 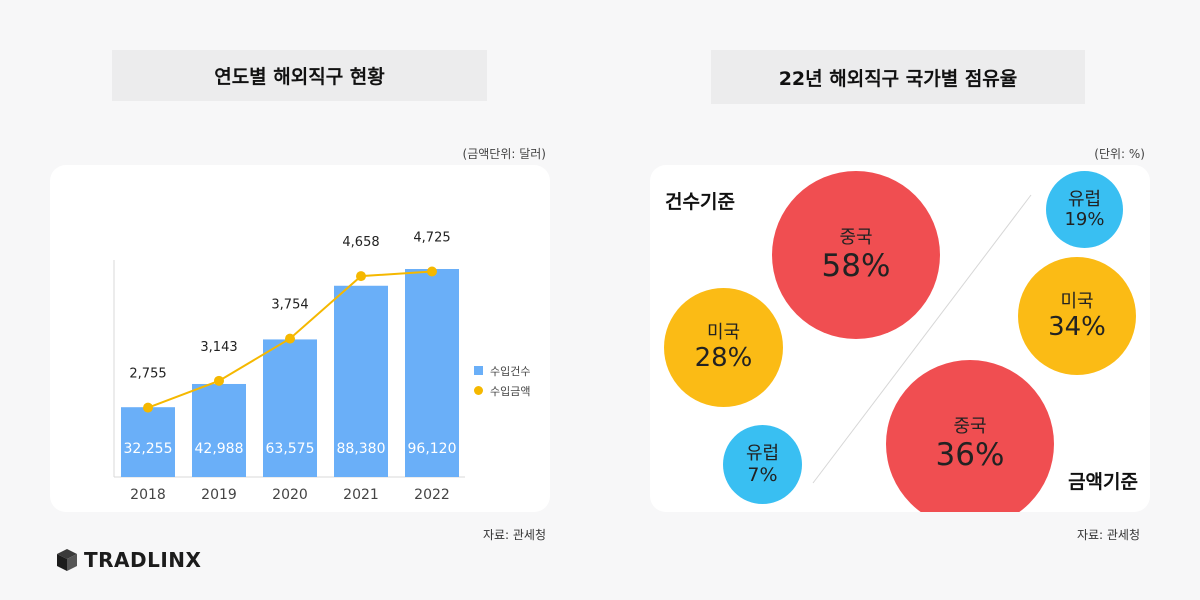 What do you see at coordinates (289, 305) in the screenshot?
I see `line-value-label-2020: 3,754` at bounding box center [289, 305].